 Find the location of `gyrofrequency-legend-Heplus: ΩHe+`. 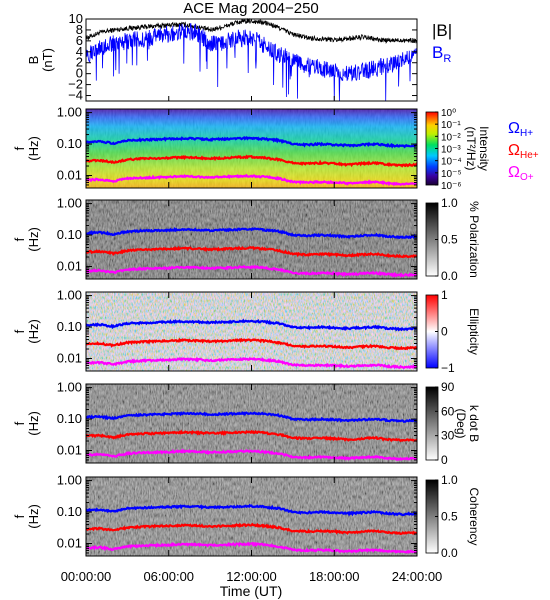

gyrofrequency-legend-Heplus: ΩHe+ is located at coordinates (523, 151).